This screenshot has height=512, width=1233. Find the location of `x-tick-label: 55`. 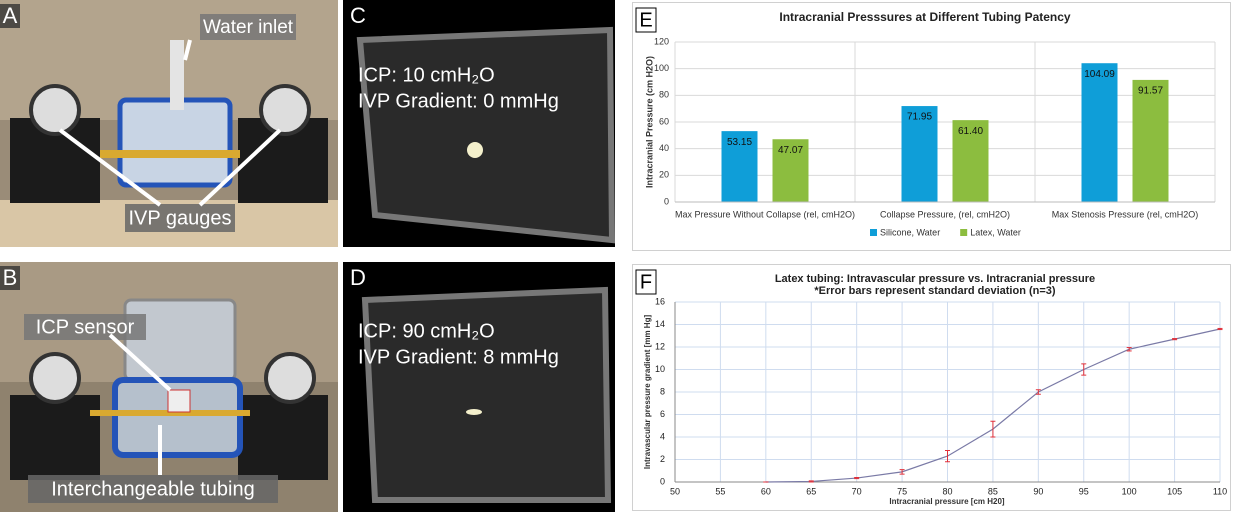

x-tick-label: 55 is located at coordinates (720, 491).